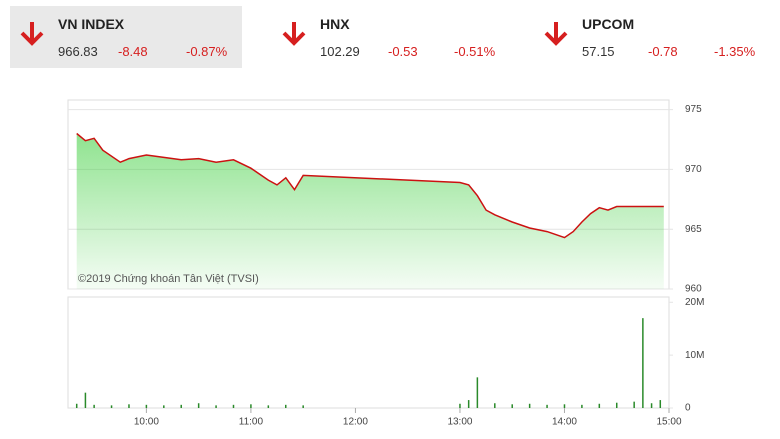 The image size is (780, 439). I want to click on x-tick-label: 13:00, so click(459, 422).